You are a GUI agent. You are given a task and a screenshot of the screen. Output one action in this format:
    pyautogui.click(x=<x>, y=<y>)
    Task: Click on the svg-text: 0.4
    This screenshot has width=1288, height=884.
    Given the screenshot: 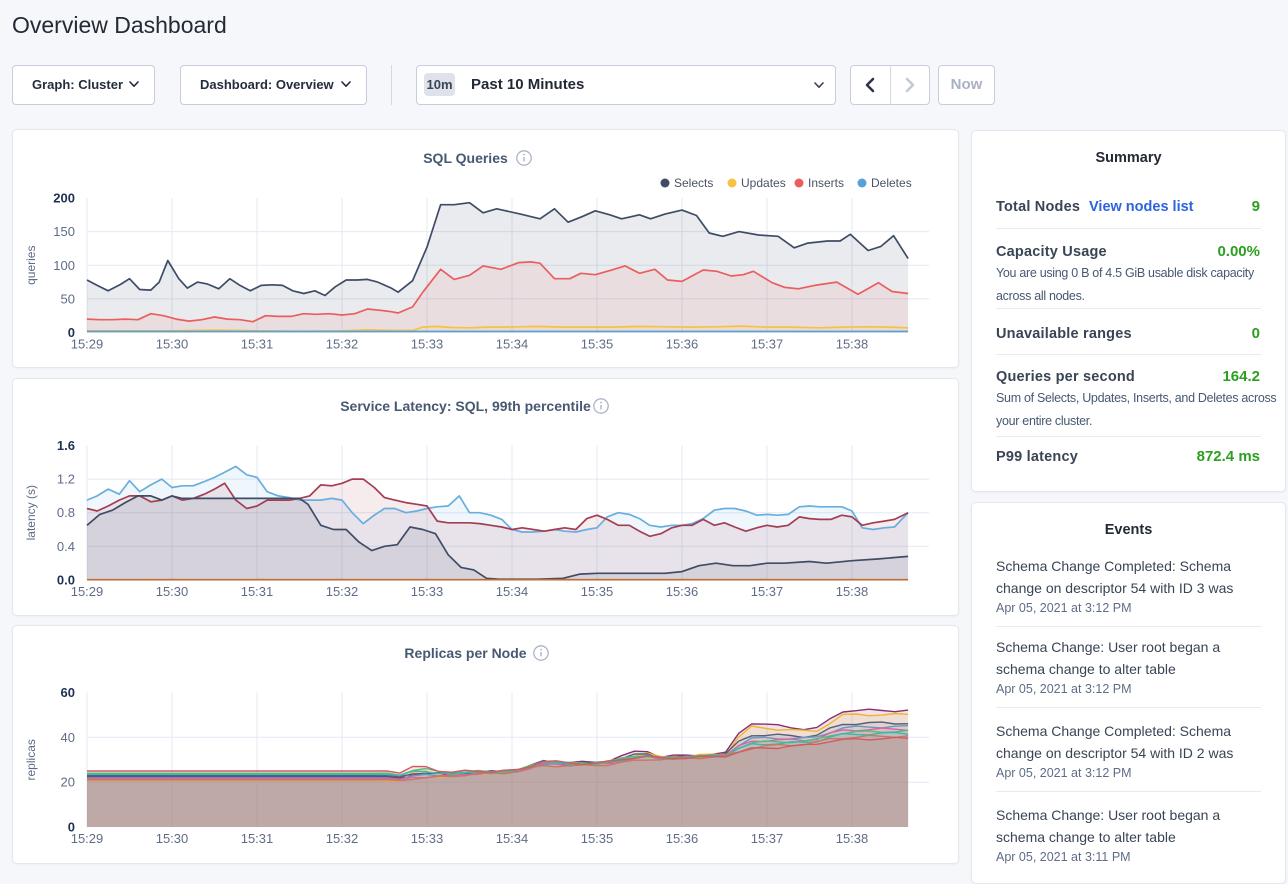 What is the action you would take?
    pyautogui.click(x=66, y=546)
    